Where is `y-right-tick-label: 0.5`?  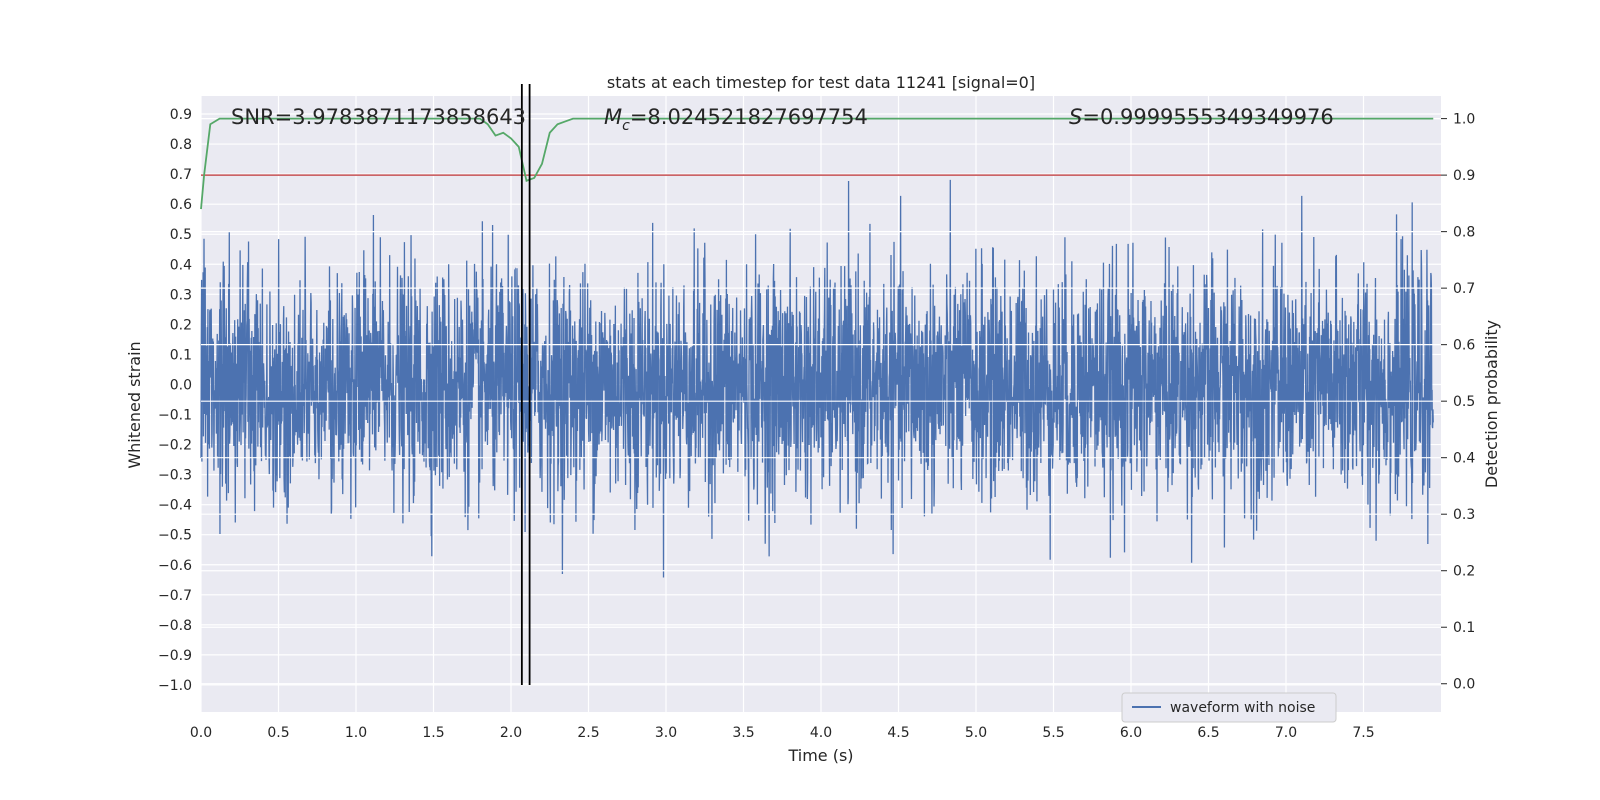
y-right-tick-label: 0.5 is located at coordinates (1464, 402).